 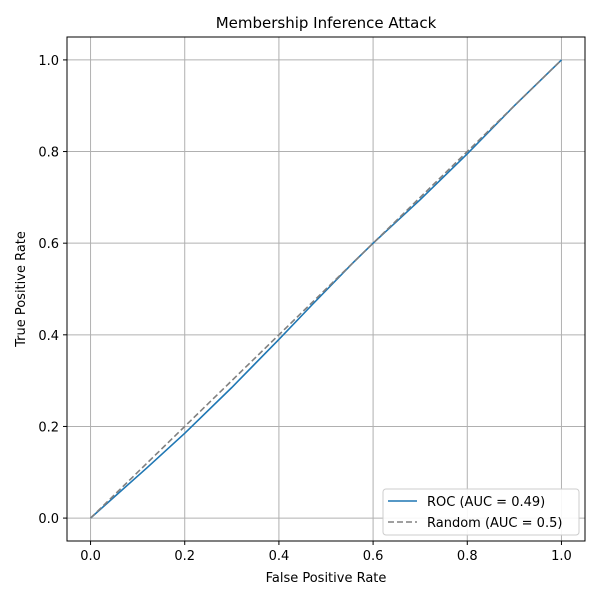 What do you see at coordinates (561, 556) in the screenshot?
I see `x-tick-label: 1.0` at bounding box center [561, 556].